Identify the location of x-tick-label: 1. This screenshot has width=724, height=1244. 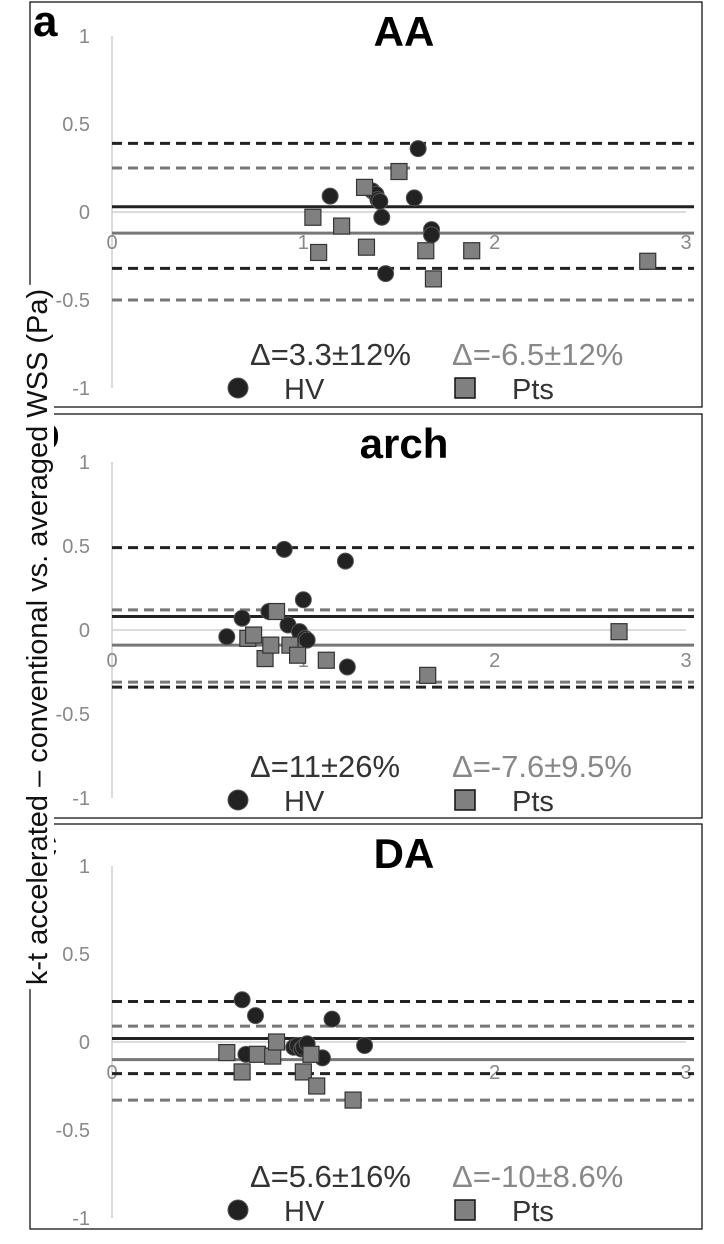
(303, 243).